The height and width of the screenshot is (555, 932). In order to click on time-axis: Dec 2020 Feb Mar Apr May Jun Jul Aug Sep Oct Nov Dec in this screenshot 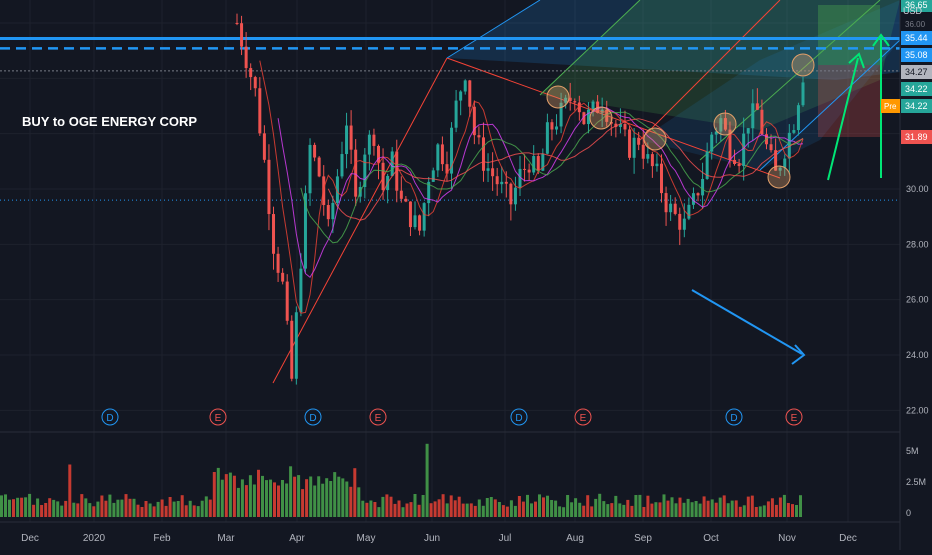, I will do `click(439, 538)`.